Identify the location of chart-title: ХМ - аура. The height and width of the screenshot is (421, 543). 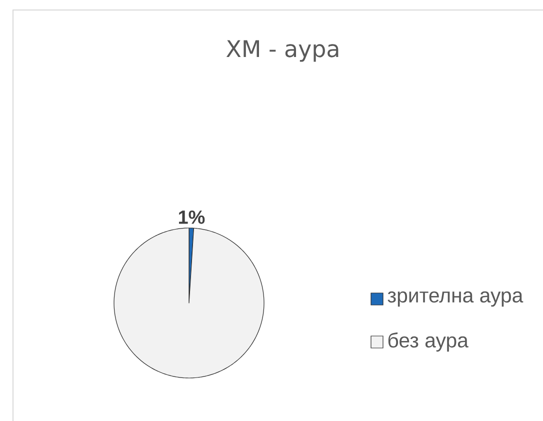
(282, 51).